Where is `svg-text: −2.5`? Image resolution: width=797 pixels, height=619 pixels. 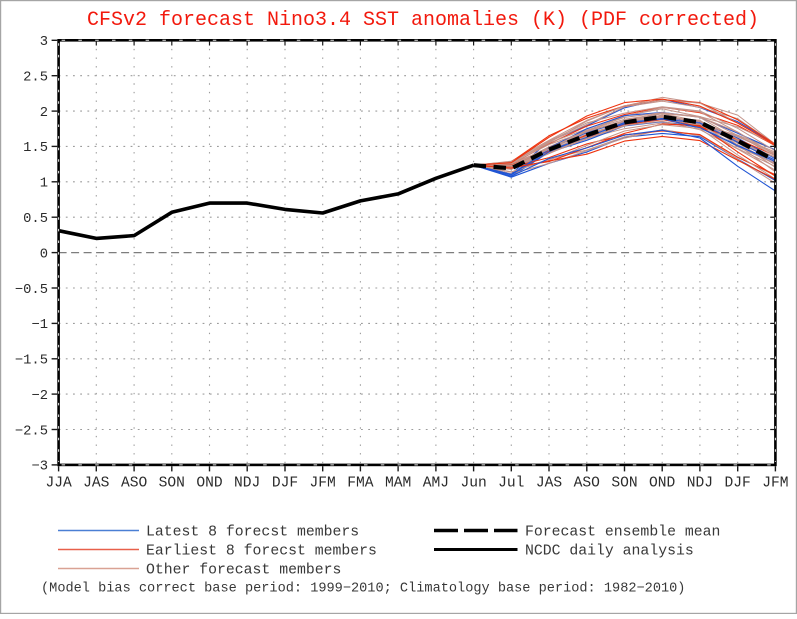 svg-text: −2.5 is located at coordinates (31, 431).